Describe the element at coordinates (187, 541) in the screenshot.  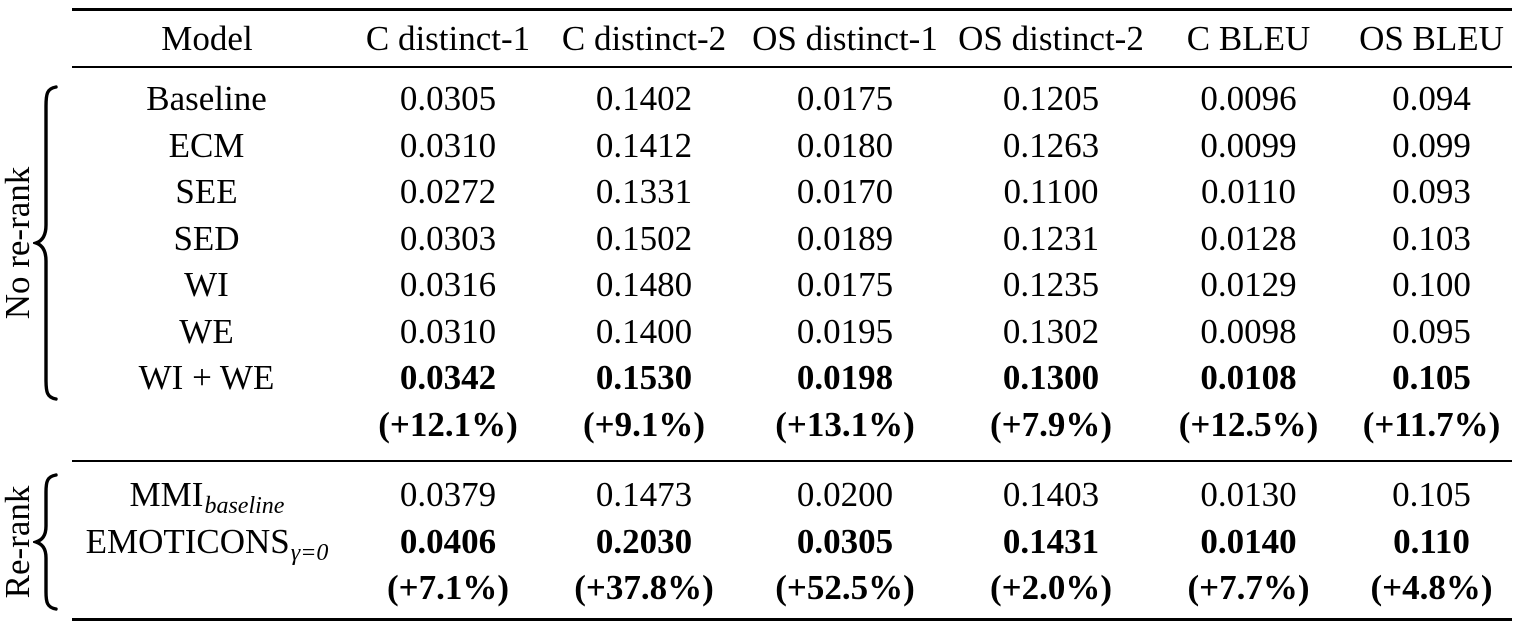
I see `model-name: EMOTICONS` at that location.